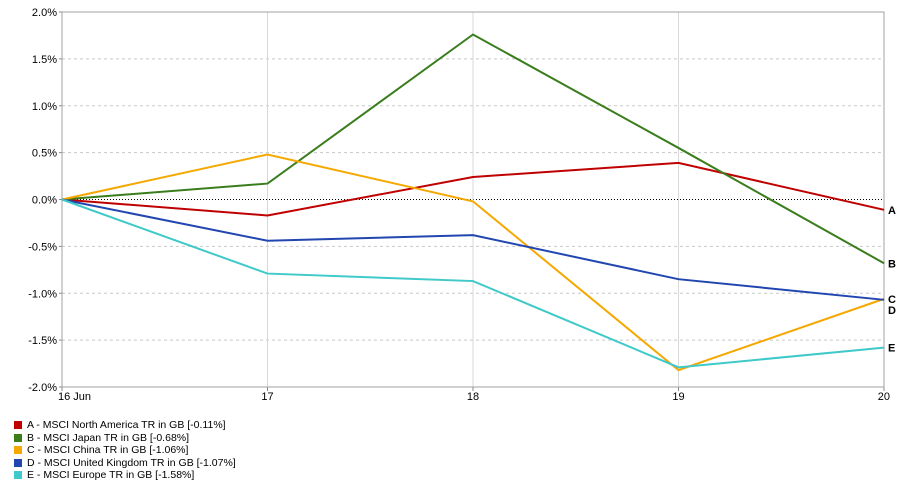 The image size is (903, 492). I want to click on y-tick-label: 2.0%, so click(44, 13).